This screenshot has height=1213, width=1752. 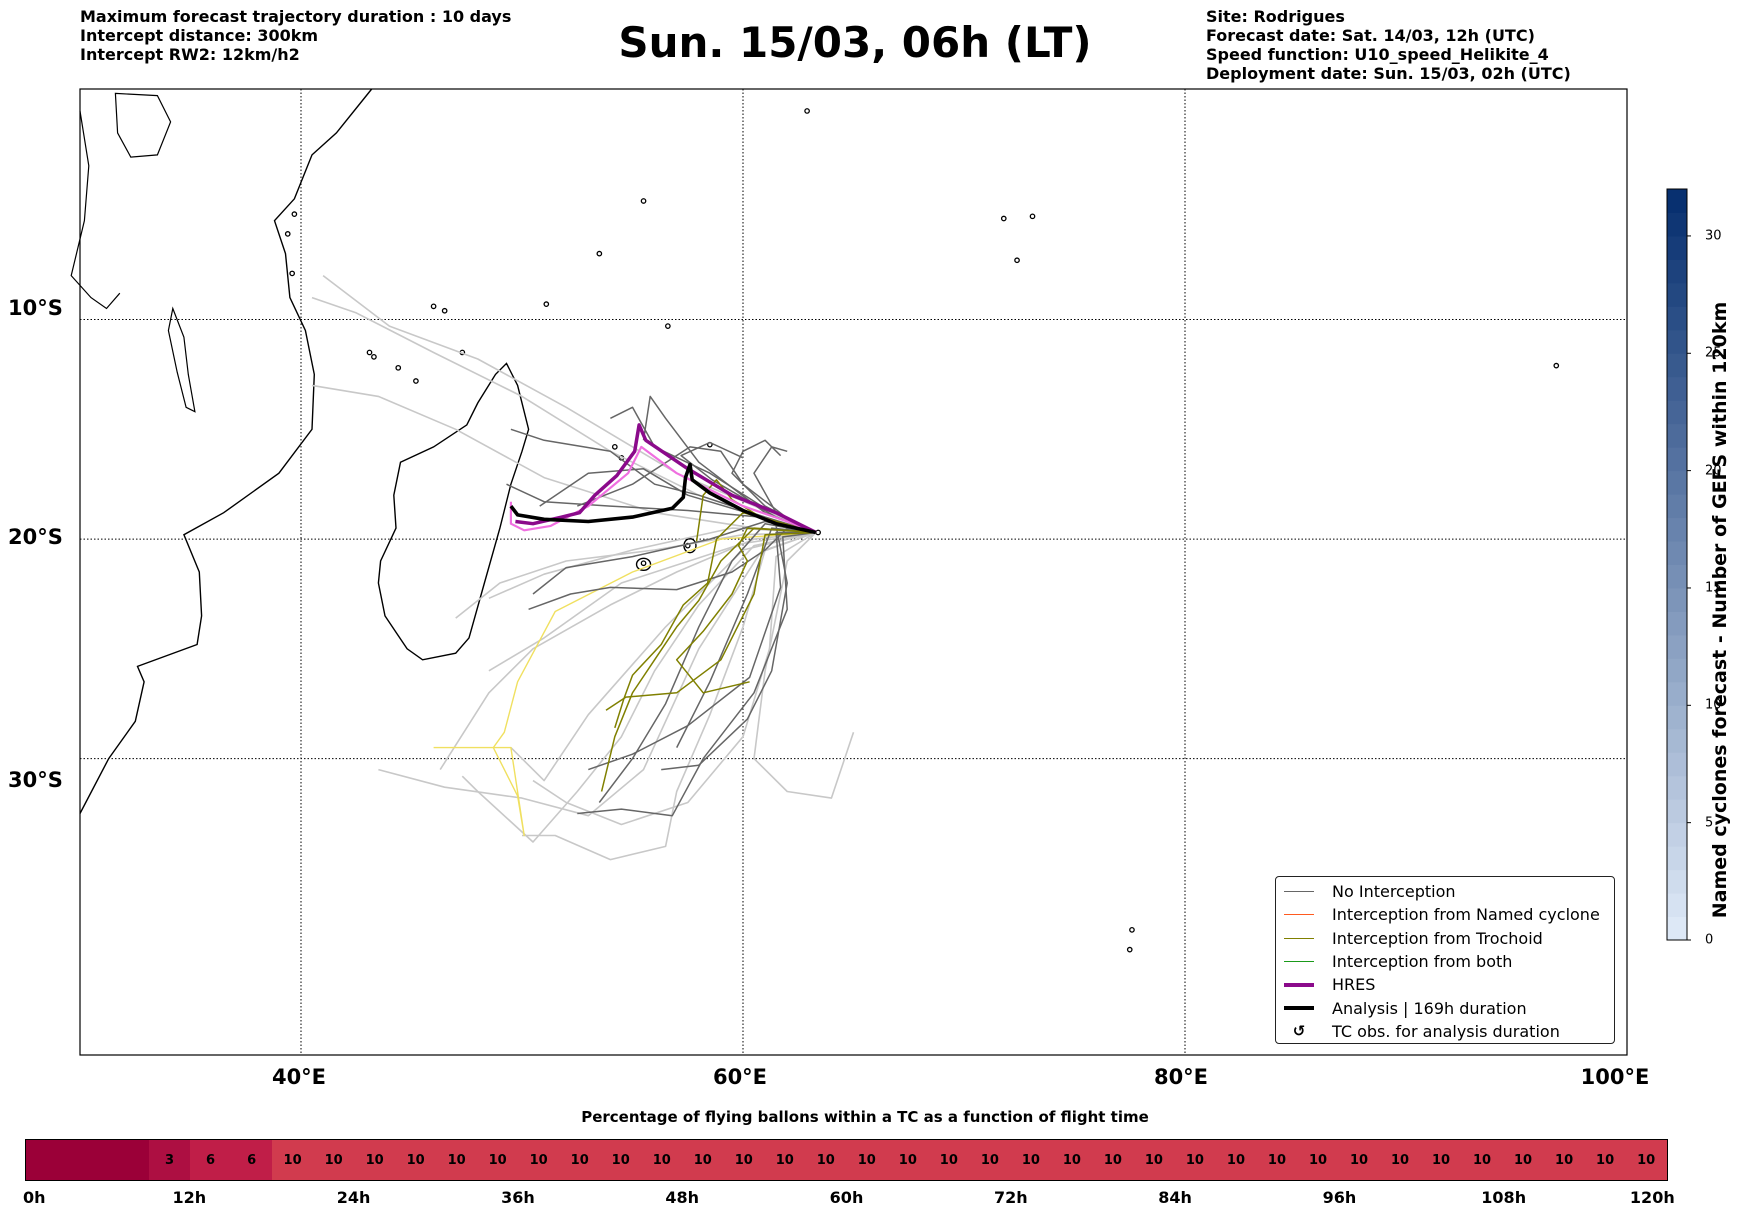 I want to click on legend-item: Interception from Trochoid, so click(x=1445, y=938).